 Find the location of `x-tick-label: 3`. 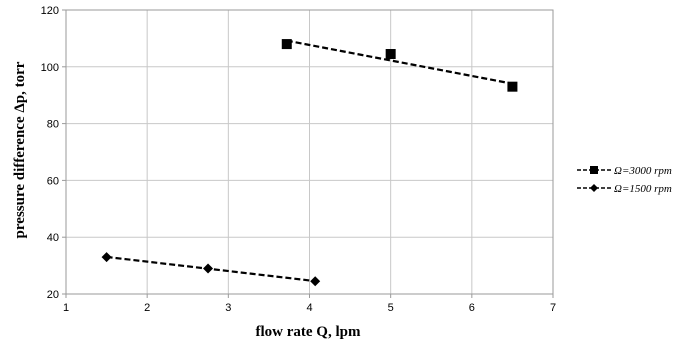

x-tick-label: 3 is located at coordinates (228, 308).